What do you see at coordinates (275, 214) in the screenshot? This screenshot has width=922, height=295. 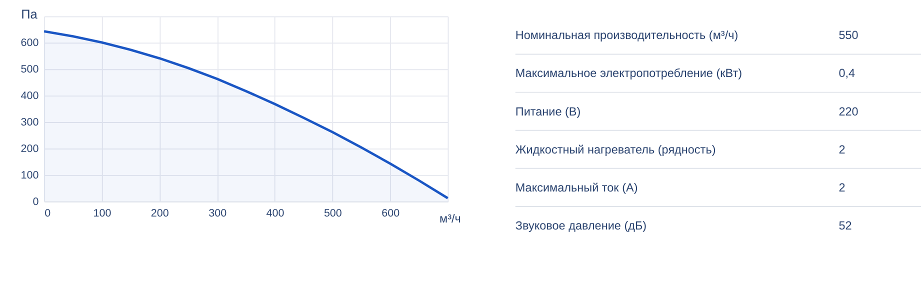 I see `x-tick-label: 400` at bounding box center [275, 214].